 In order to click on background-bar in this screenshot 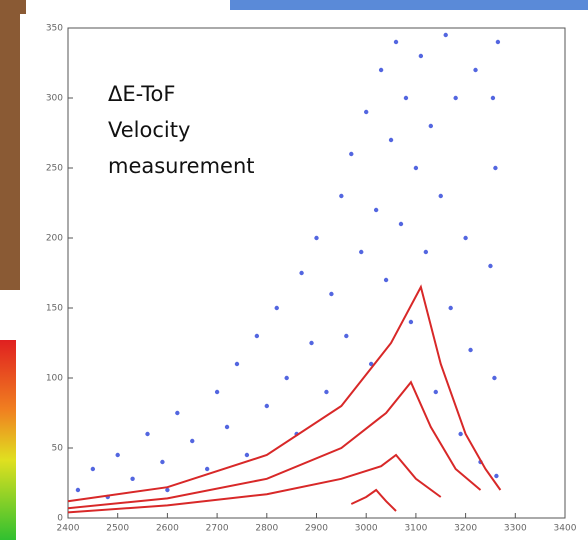, I will do `click(409, 5)`.